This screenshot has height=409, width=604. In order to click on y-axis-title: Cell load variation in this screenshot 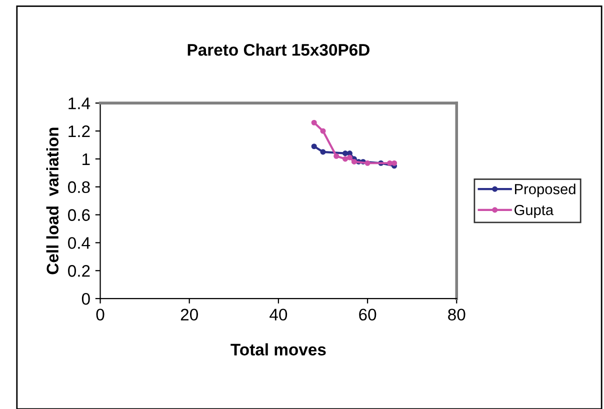, I will do `click(52, 201)`.